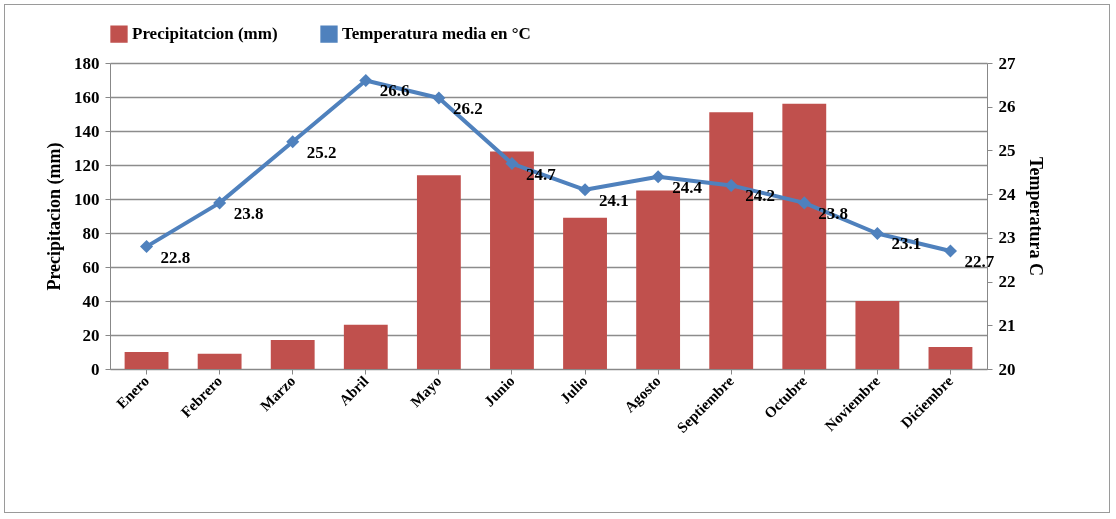 This screenshot has width=1116, height=519. What do you see at coordinates (1007, 325) in the screenshot?
I see `y2-tick-label: 21` at bounding box center [1007, 325].